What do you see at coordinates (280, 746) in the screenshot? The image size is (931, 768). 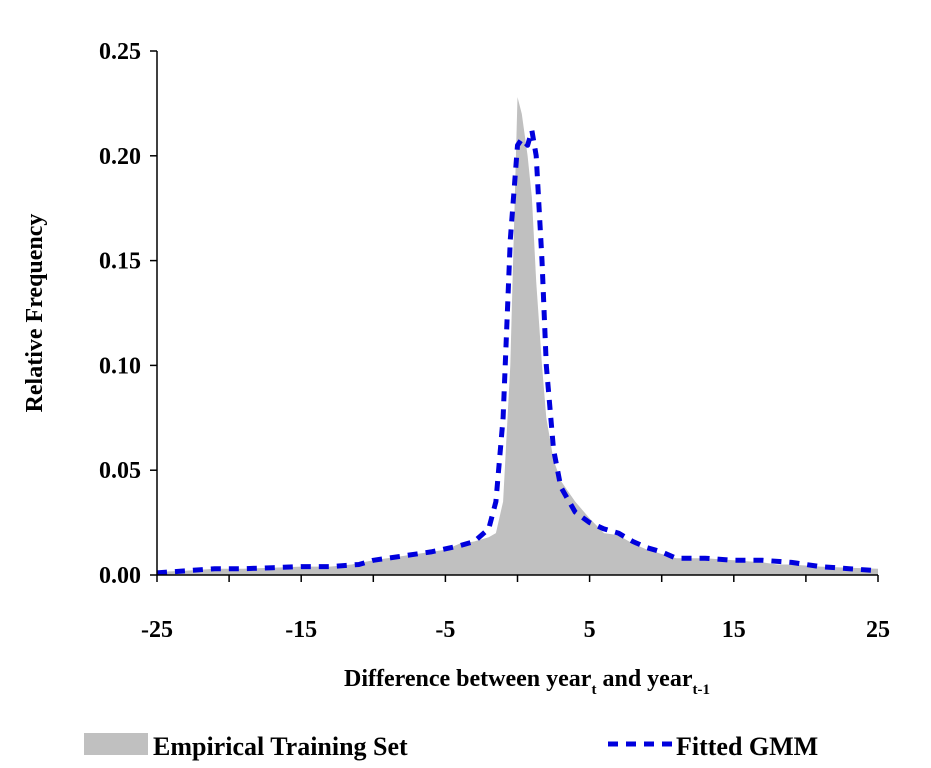 I see `legend-label-empirical: Empirical Training Set` at bounding box center [280, 746].